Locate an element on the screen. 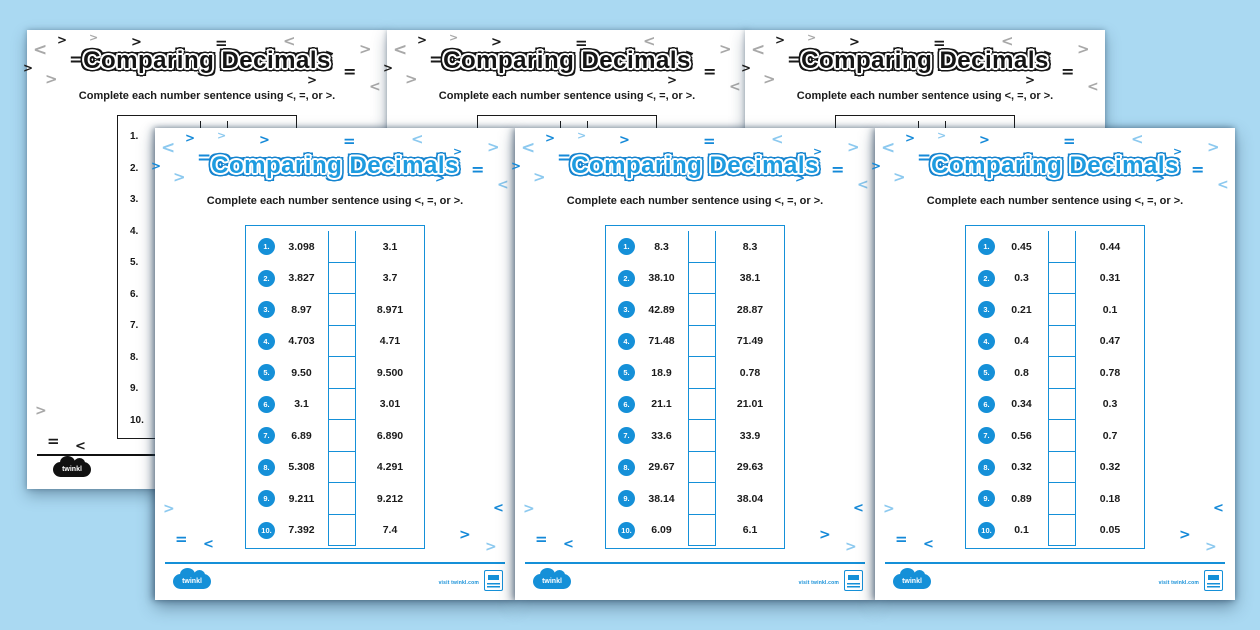  problem-number-badge: 4. is located at coordinates (626, 341).